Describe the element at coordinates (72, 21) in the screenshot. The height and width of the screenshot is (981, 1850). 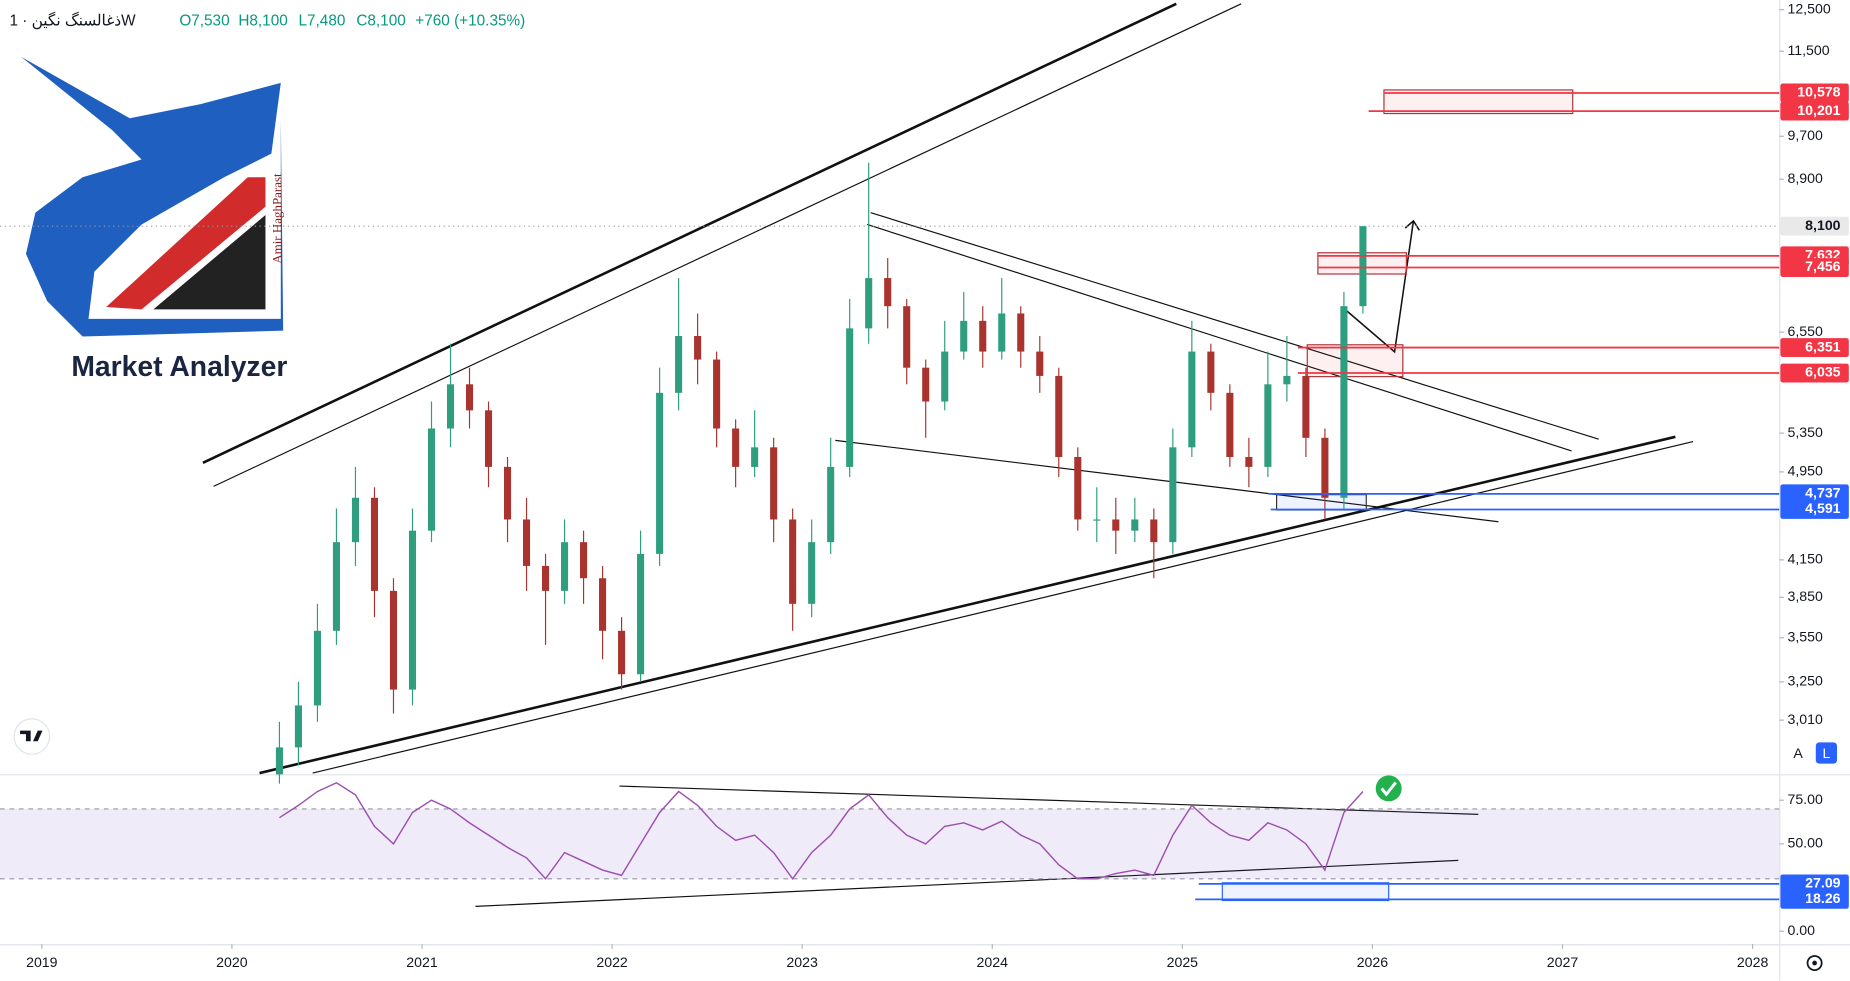
I see `symbol: ذغالسنگ نگین · 1W` at that location.